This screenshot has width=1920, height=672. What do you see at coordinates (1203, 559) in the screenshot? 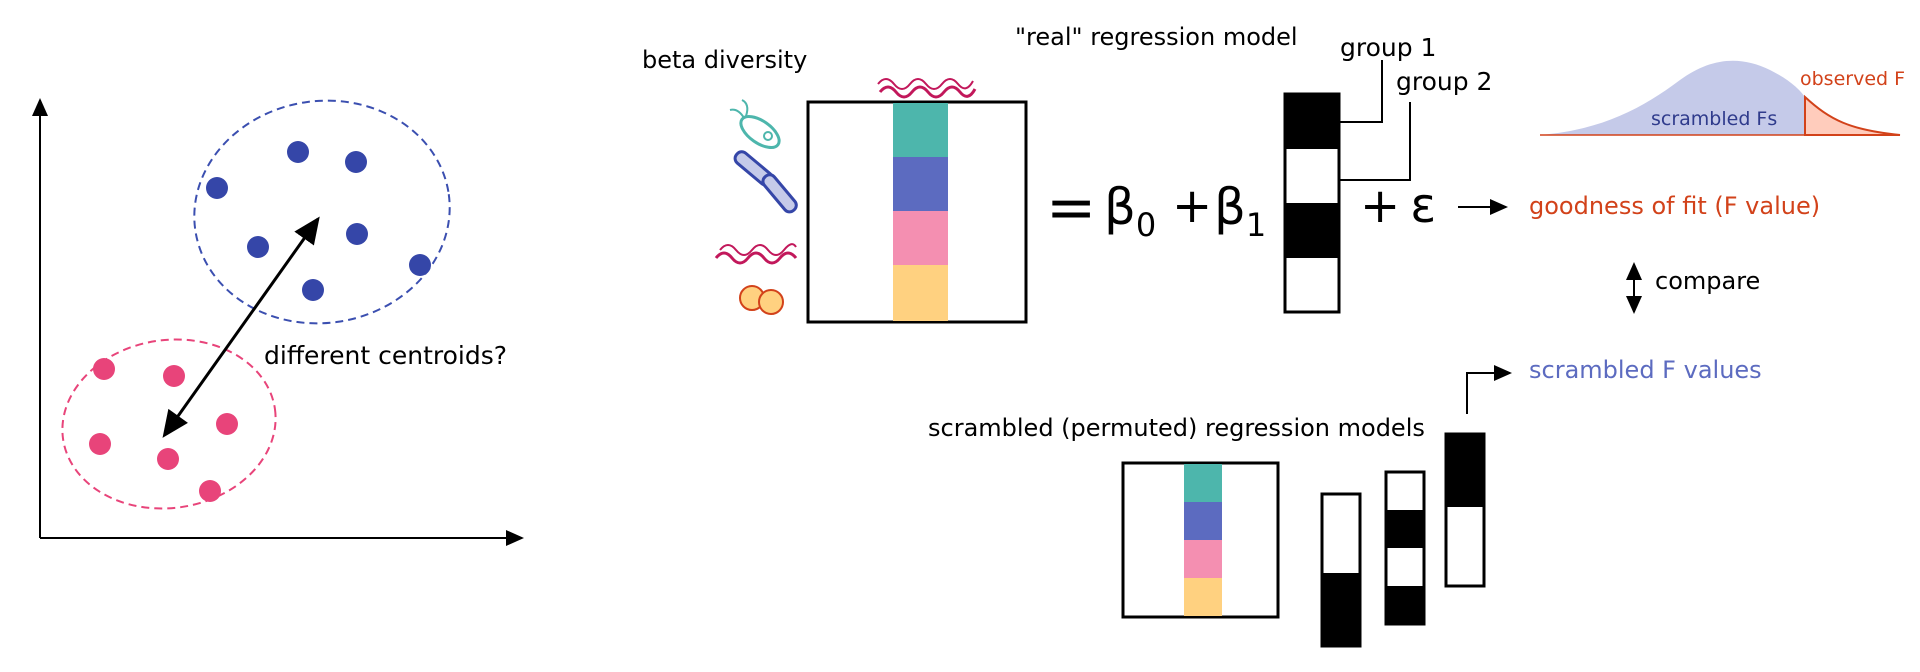
I see `scrambled-column-pink` at bounding box center [1203, 559].